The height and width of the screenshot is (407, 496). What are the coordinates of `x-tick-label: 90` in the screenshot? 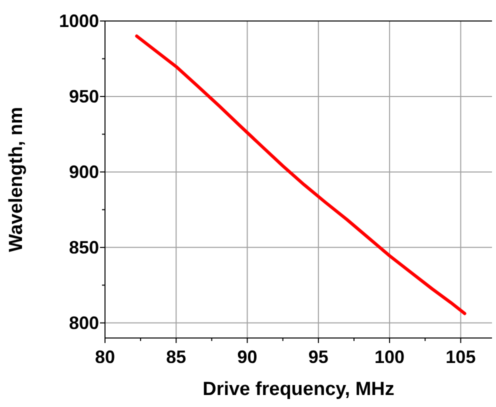 It's located at (247, 357).